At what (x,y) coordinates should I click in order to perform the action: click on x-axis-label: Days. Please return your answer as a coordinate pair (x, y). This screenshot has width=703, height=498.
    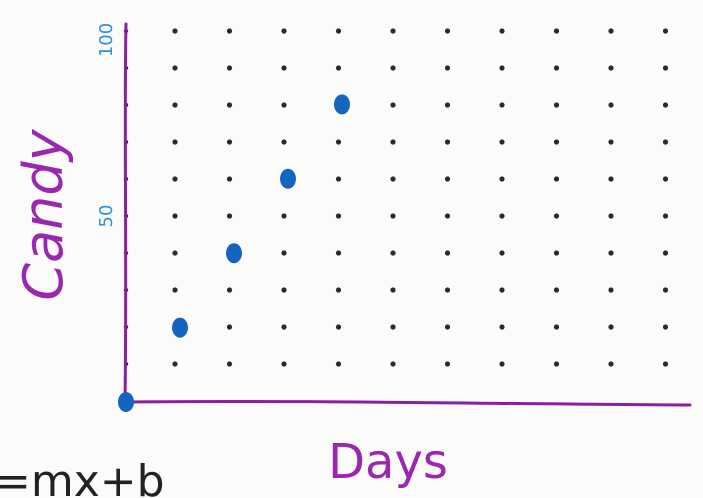
    Looking at the image, I should click on (388, 462).